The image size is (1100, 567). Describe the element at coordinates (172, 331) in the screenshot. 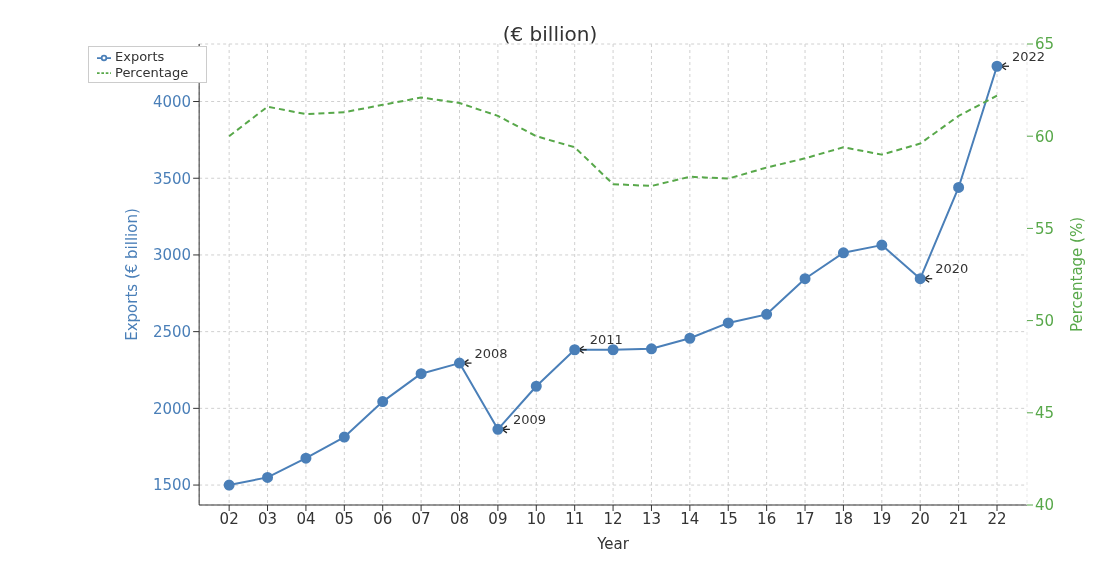

I see `y-tick-label: 2500` at that location.